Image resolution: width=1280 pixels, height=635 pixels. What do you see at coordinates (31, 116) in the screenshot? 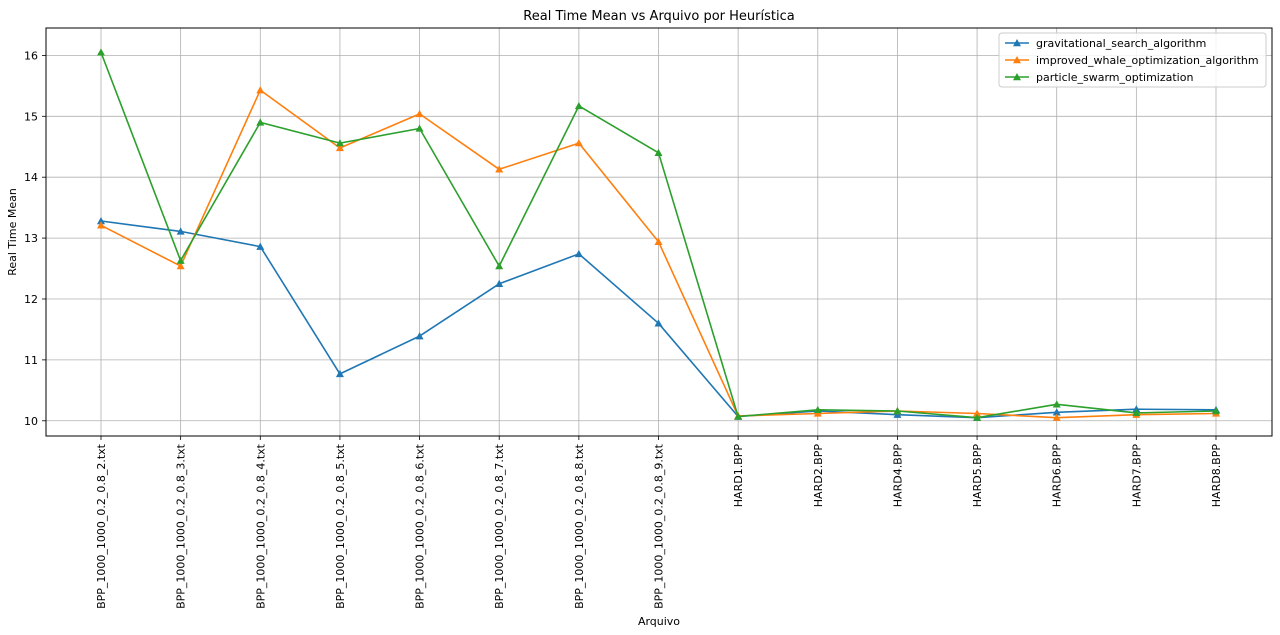
I see `y-tick-label: 15` at bounding box center [31, 116].